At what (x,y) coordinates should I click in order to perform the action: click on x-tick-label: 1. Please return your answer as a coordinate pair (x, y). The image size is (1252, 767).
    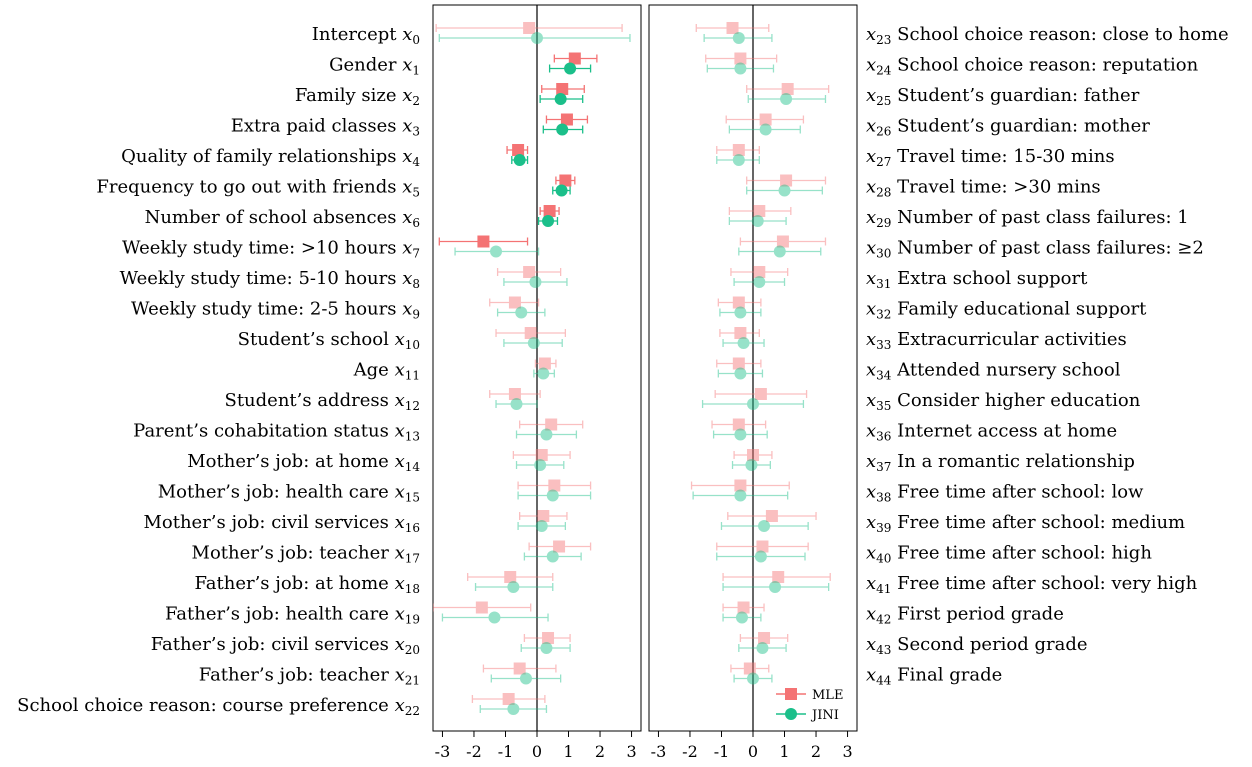
    Looking at the image, I should click on (784, 751).